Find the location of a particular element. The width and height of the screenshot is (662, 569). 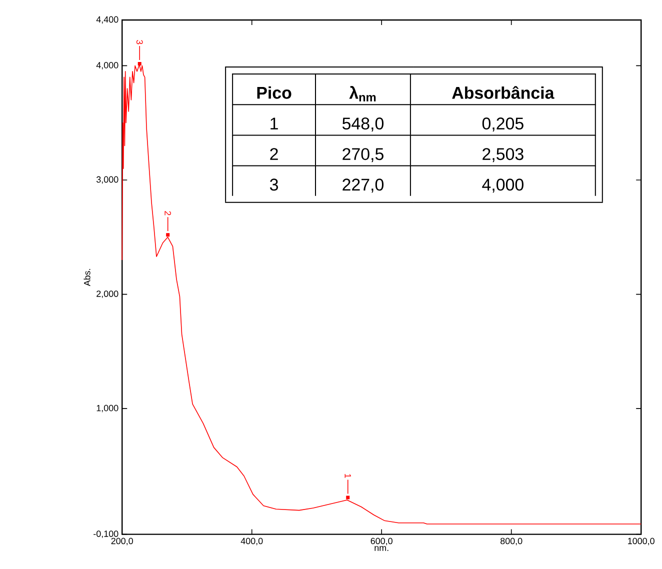

y-tick-label: 1,000 is located at coordinates (107, 408).